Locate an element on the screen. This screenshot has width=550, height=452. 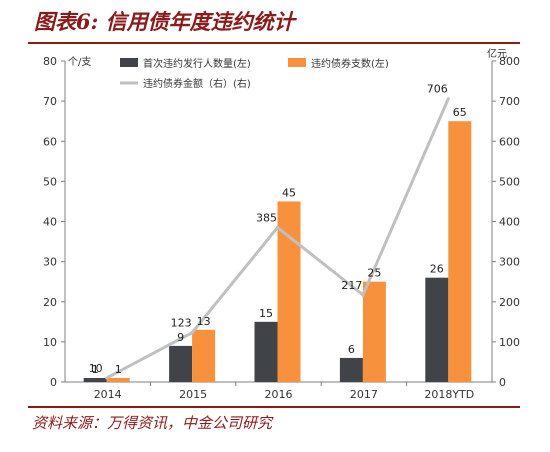
left-y-unit: 个/支 is located at coordinates (79, 62).